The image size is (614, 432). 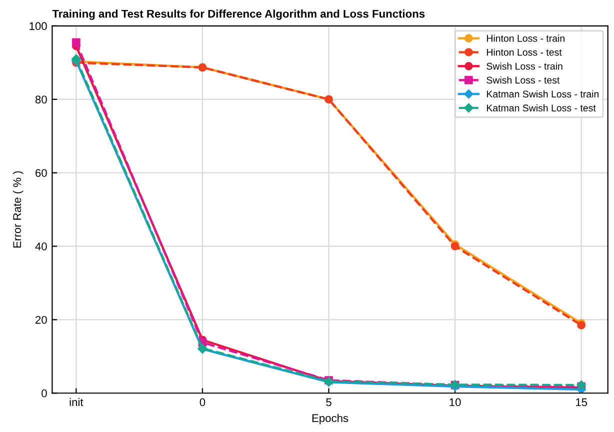 I want to click on x-tick-label: 15, so click(x=582, y=402).